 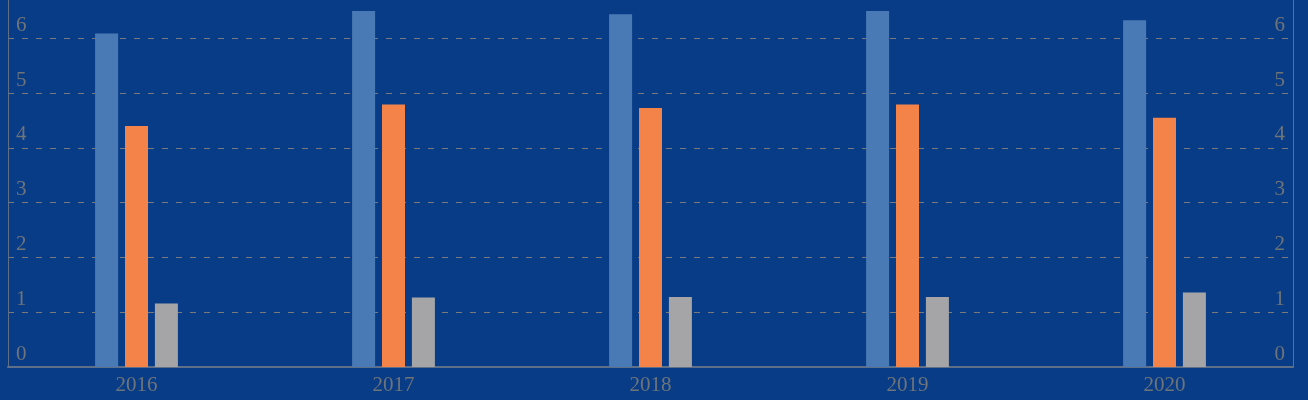 I want to click on x-tick-label: 2017, so click(x=393, y=383).